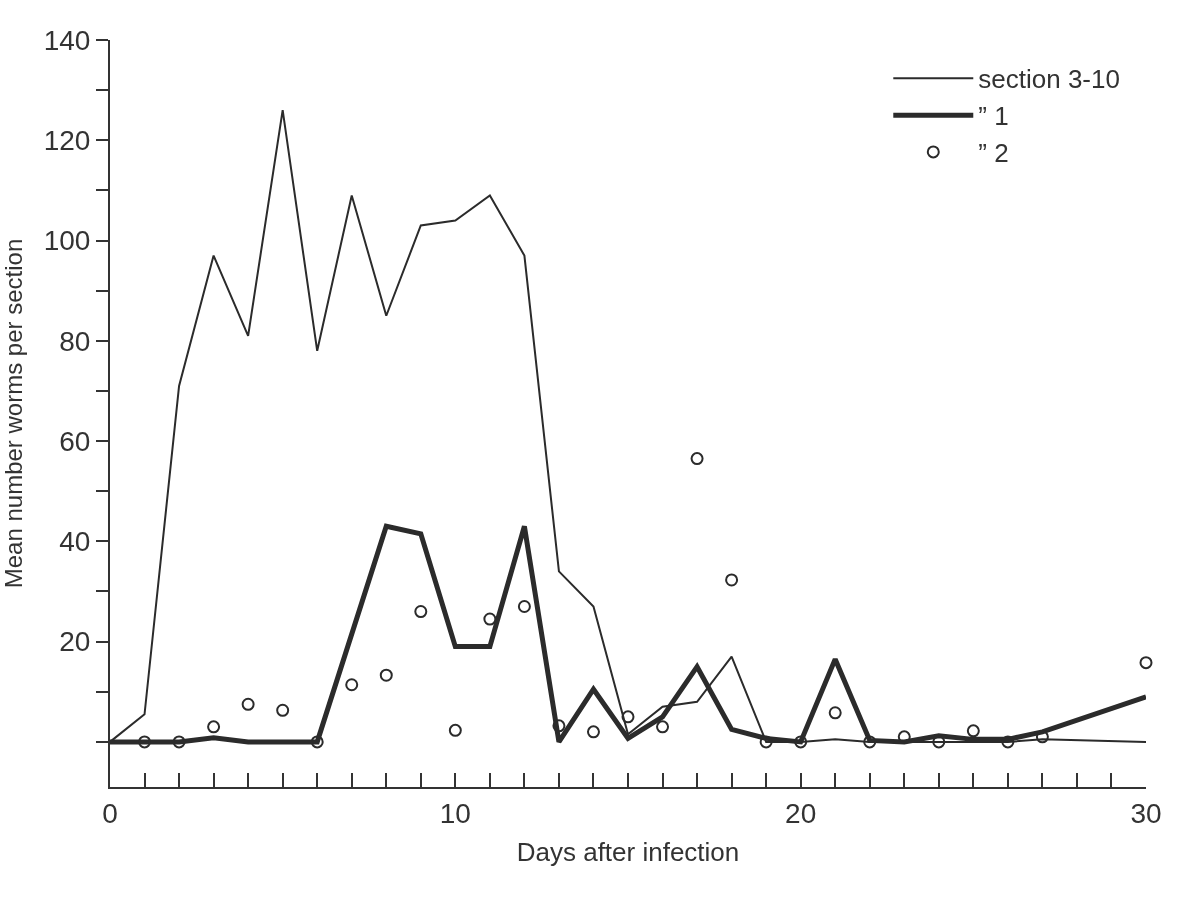 Image resolution: width=1186 pixels, height=897 pixels. Describe the element at coordinates (993, 153) in the screenshot. I see `legend-label: ” 2` at that location.